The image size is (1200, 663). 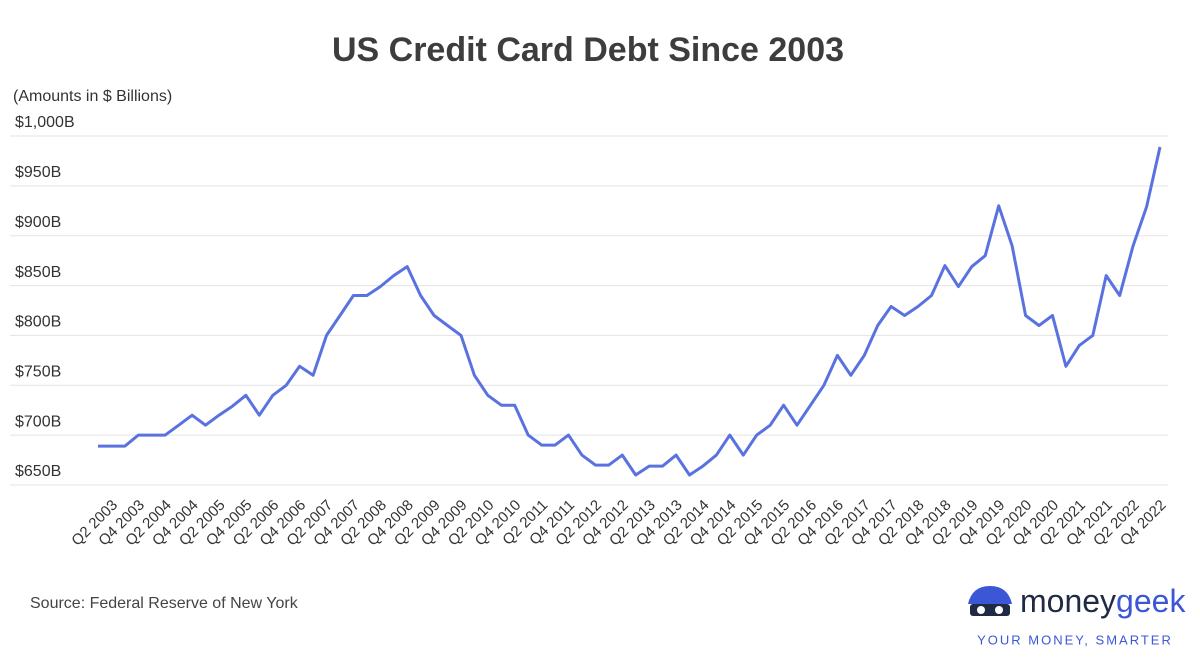 What do you see at coordinates (990, 595) in the screenshot?
I see `logo-hair` at bounding box center [990, 595].